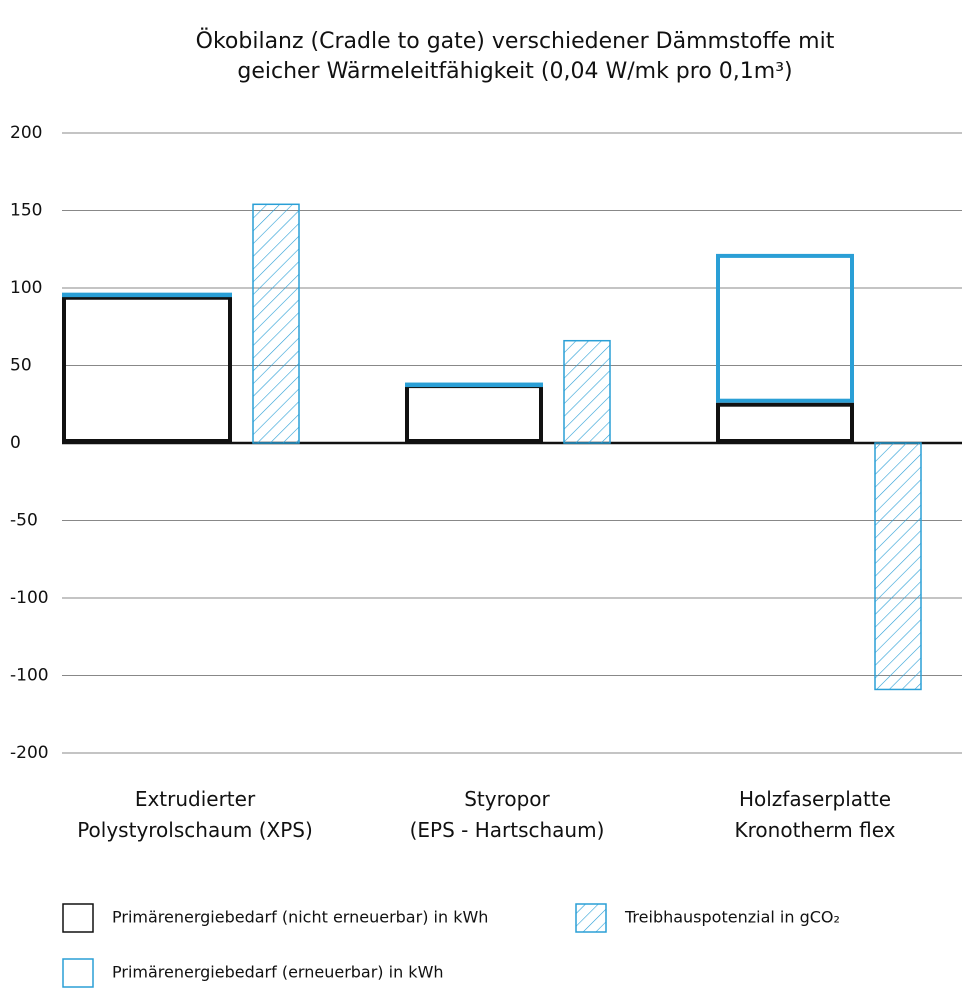  What do you see at coordinates (24, 521) in the screenshot?
I see `y-tick-label: -50` at bounding box center [24, 521].